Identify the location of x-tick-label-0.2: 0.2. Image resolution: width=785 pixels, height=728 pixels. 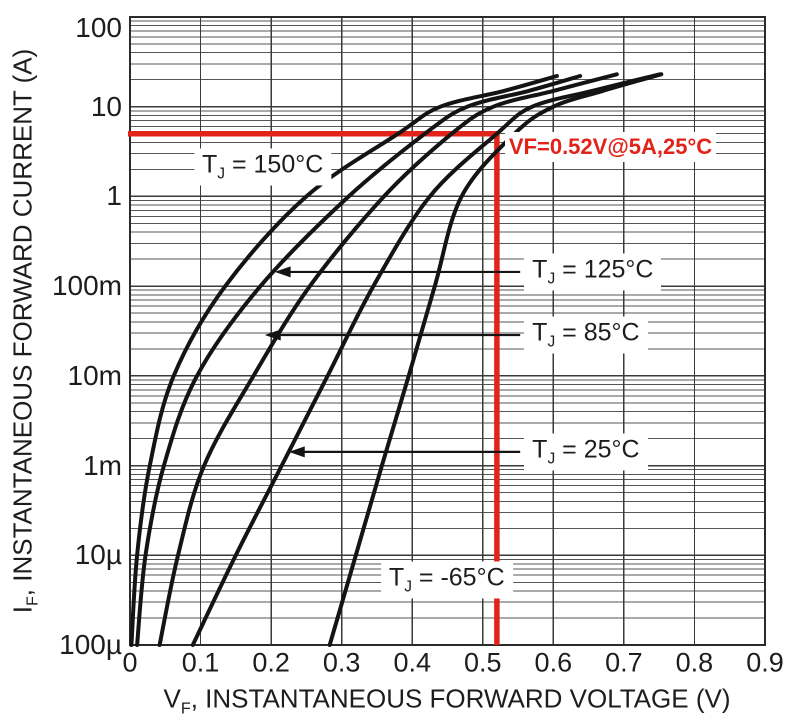
(271, 662).